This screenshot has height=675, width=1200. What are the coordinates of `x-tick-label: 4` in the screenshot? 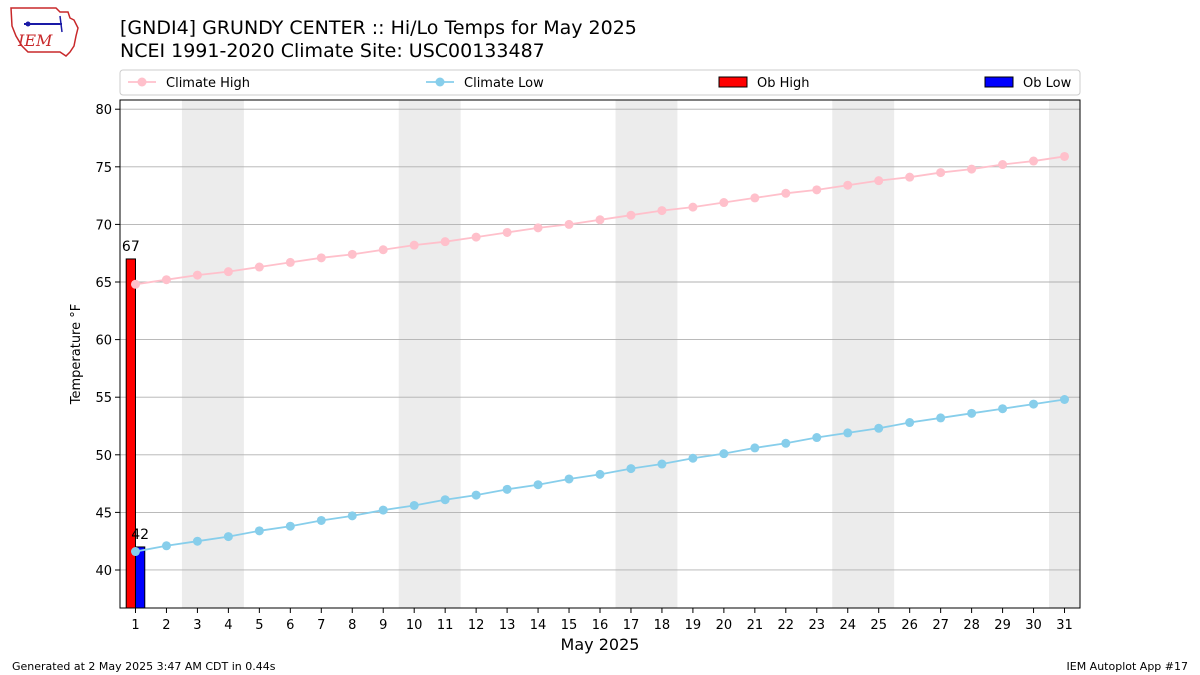 It's located at (228, 625).